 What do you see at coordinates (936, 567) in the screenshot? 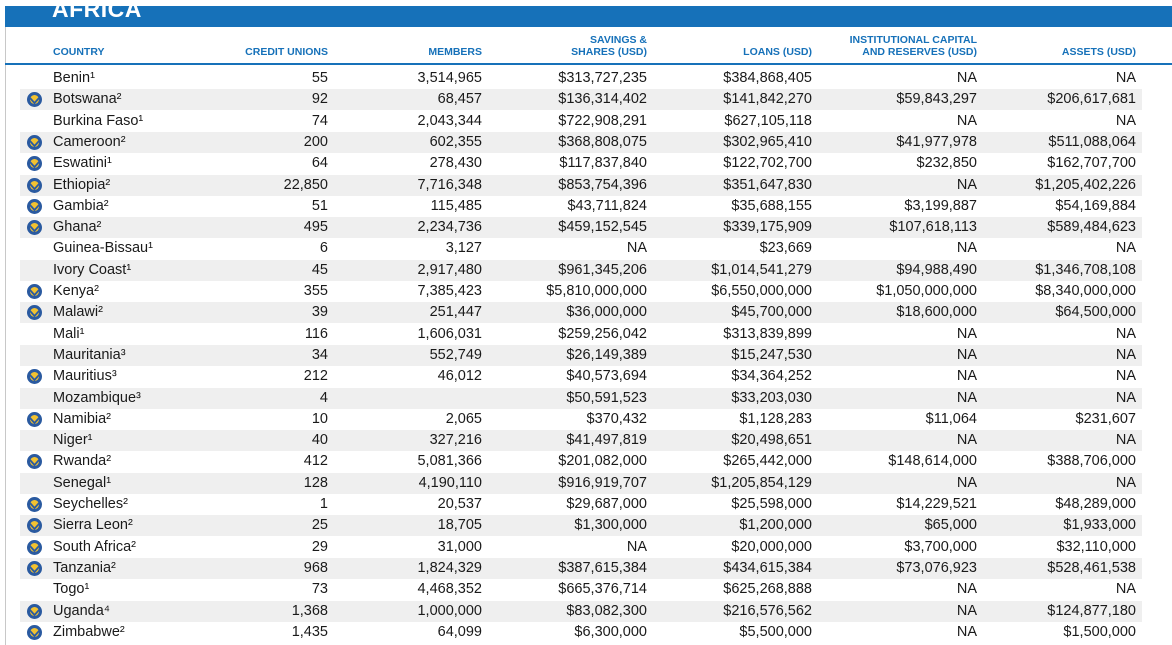
I see `value-cell: $73,076,923` at bounding box center [936, 567].